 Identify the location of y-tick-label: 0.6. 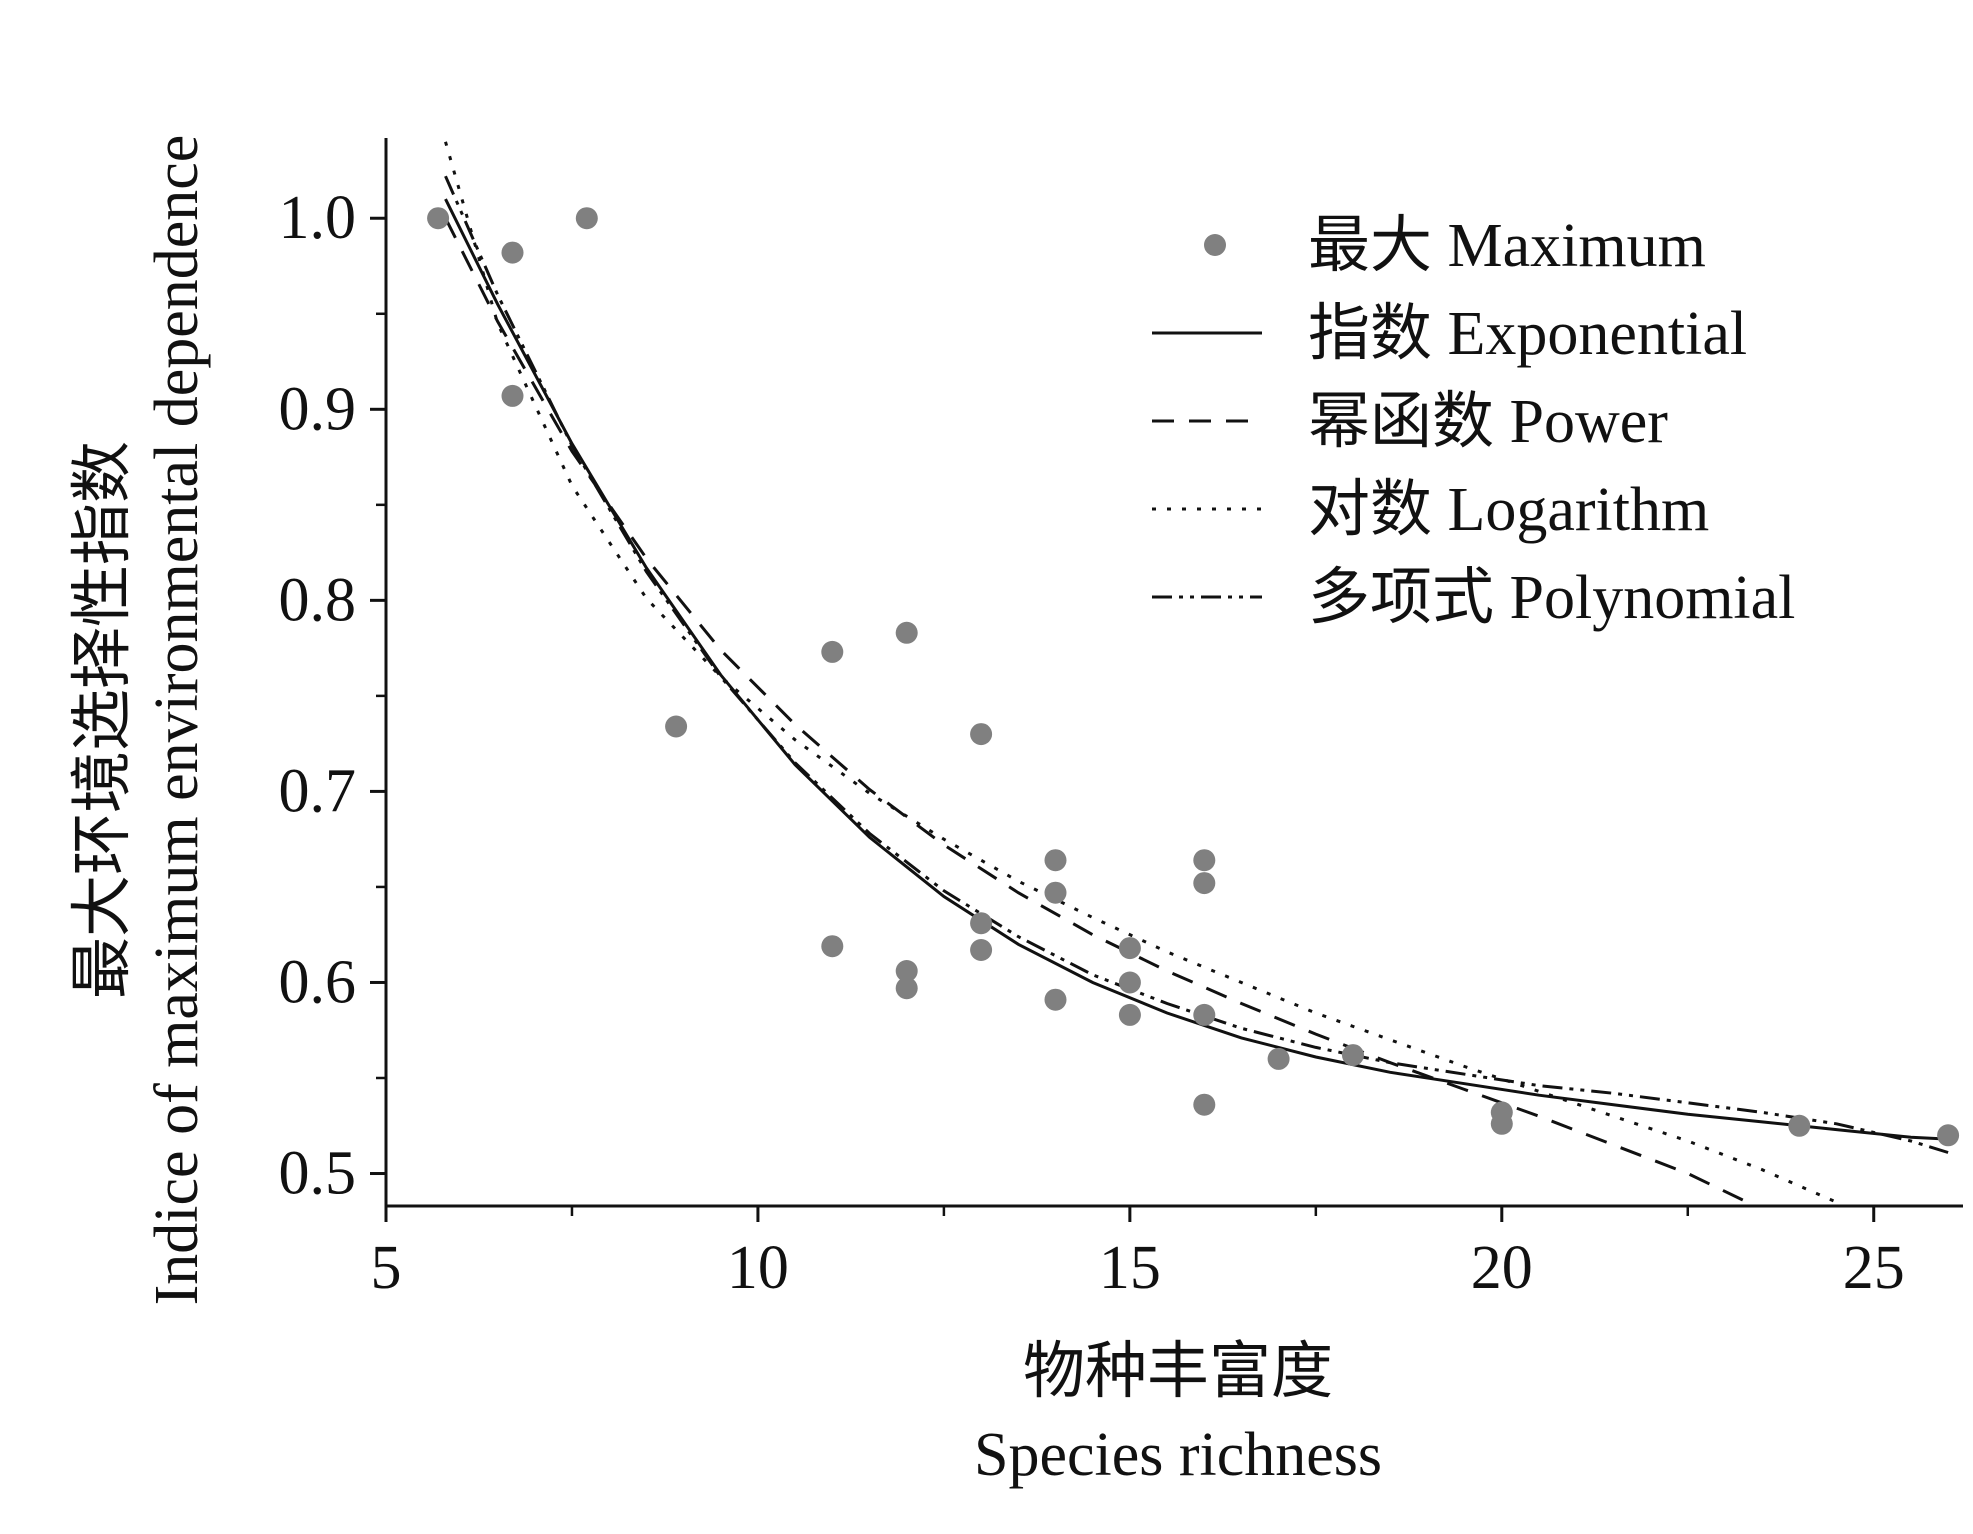
(318, 982).